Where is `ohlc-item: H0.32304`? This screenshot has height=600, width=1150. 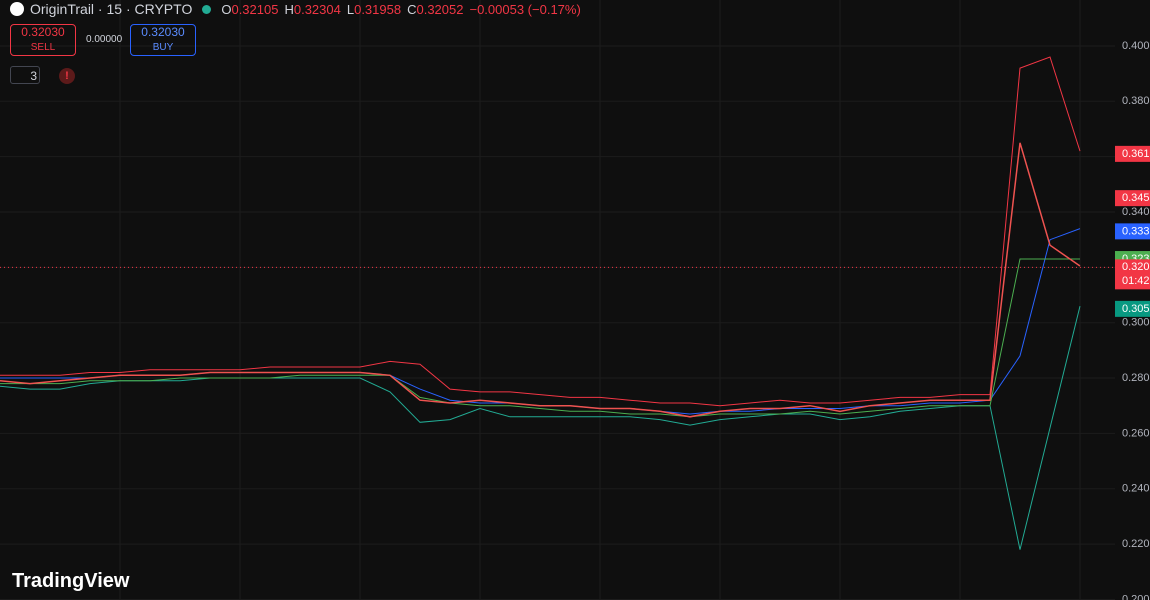 ohlc-item: H0.32304 is located at coordinates (312, 9).